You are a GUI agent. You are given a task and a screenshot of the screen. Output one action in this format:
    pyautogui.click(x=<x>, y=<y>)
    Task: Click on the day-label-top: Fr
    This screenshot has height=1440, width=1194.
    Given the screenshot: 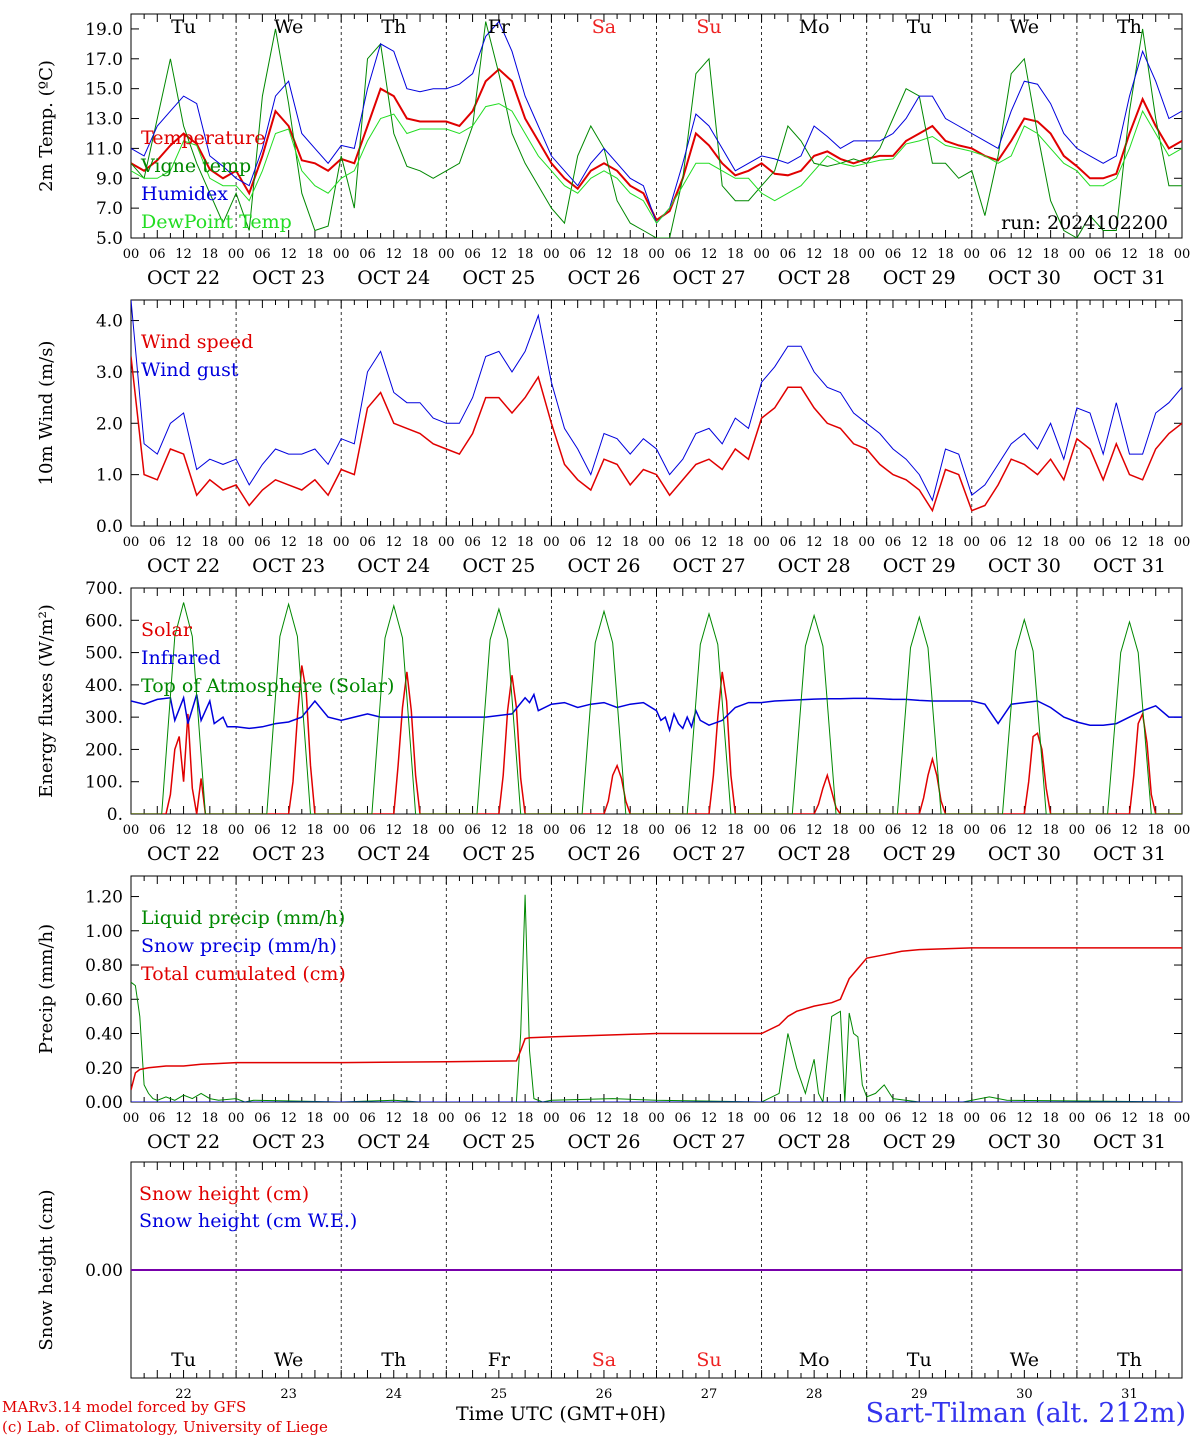 What is the action you would take?
    pyautogui.click(x=499, y=27)
    